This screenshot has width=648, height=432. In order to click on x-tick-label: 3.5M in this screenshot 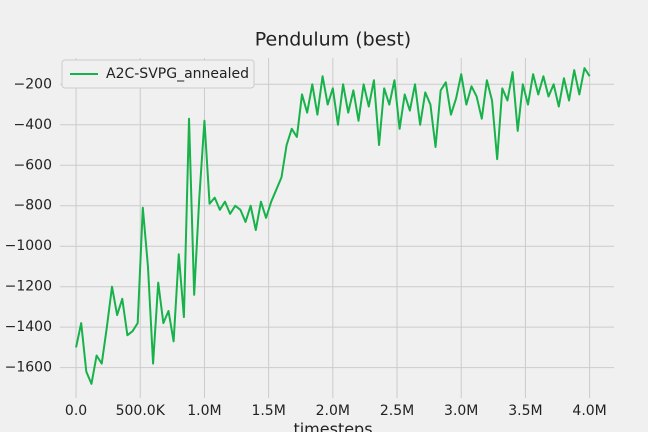, I will do `click(525, 411)`.